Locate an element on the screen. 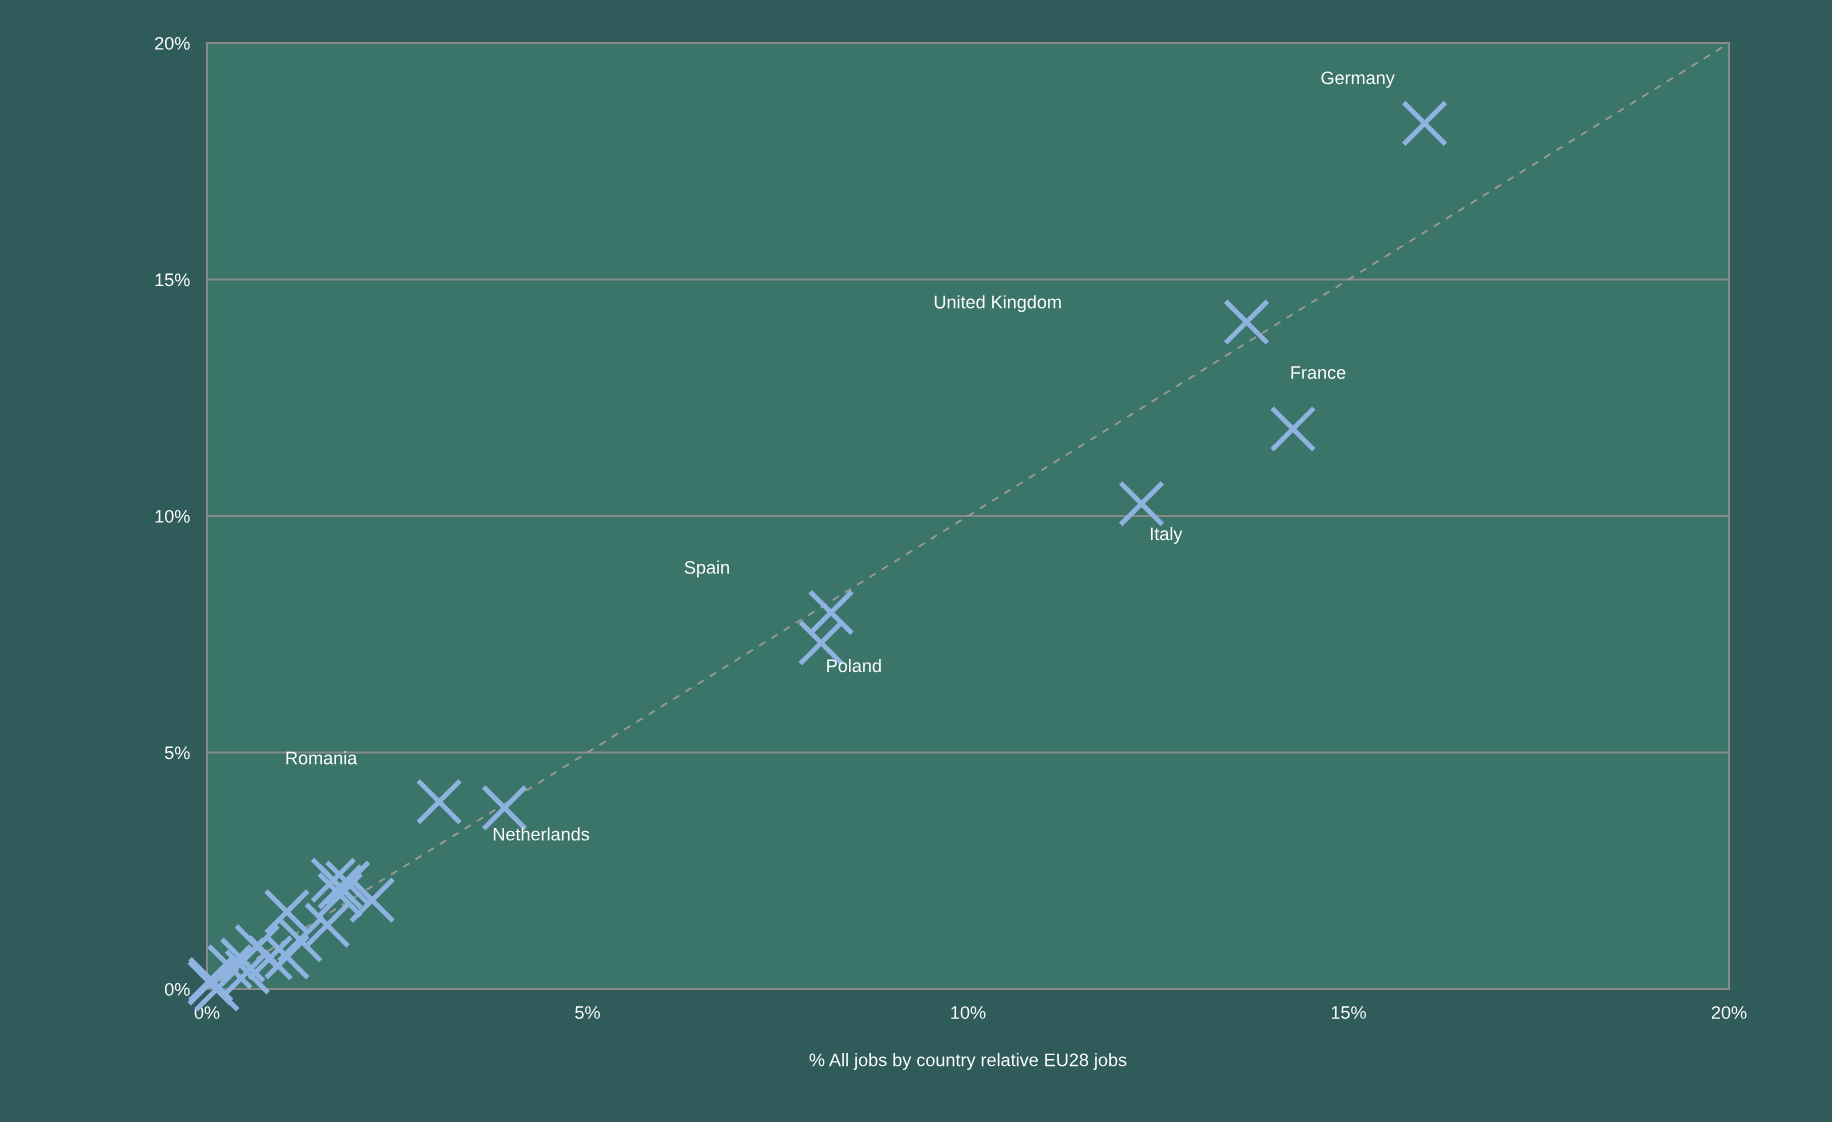 This screenshot has width=1832, height=1122. y-tick-label: 10% is located at coordinates (172, 516).